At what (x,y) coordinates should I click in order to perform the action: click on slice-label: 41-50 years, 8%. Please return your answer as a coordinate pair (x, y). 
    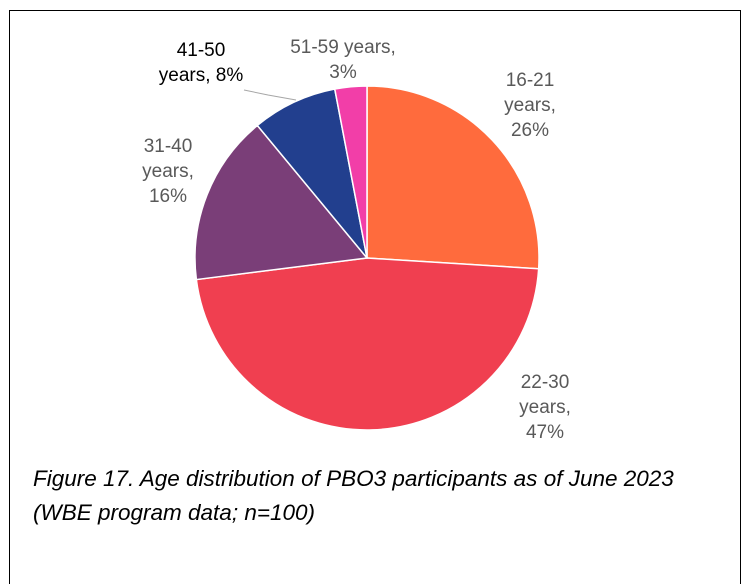
    Looking at the image, I should click on (201, 63).